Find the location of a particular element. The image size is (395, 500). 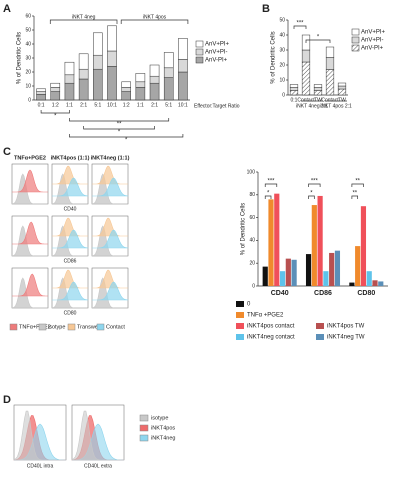

x-tick-label: 0:1 is located at coordinates (41, 105).